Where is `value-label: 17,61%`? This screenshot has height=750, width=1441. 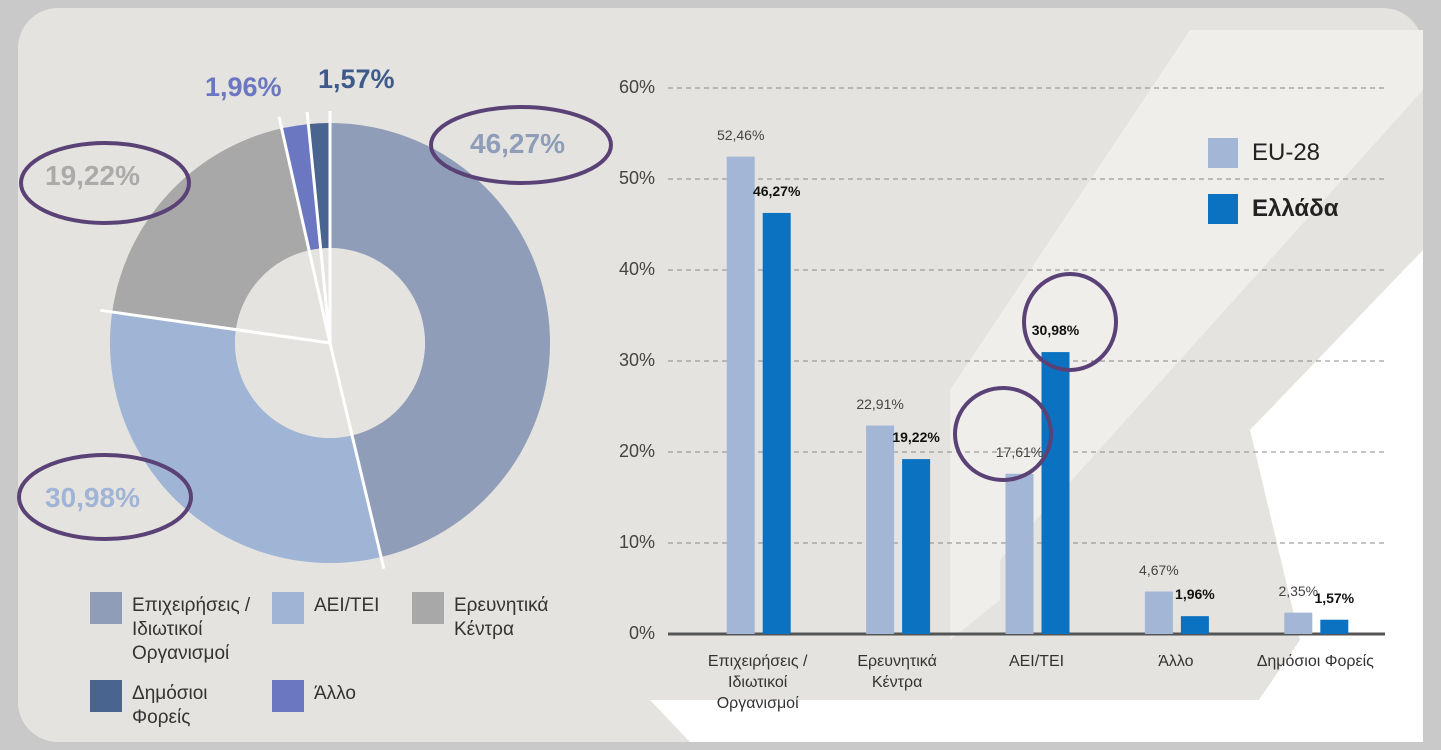 value-label: 17,61% is located at coordinates (1019, 451).